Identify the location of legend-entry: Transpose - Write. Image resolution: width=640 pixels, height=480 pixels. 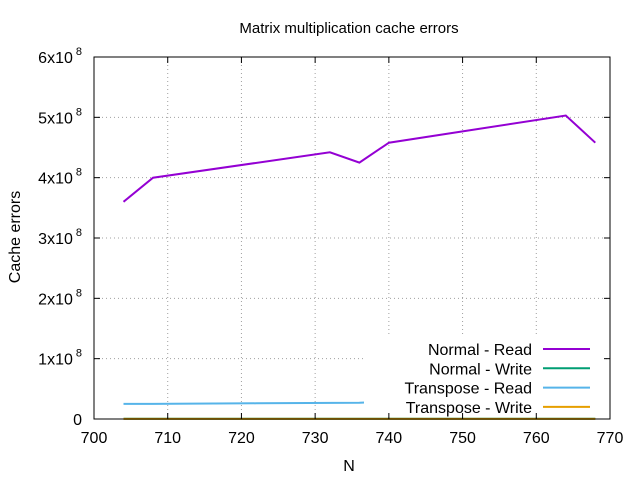
(498, 408).